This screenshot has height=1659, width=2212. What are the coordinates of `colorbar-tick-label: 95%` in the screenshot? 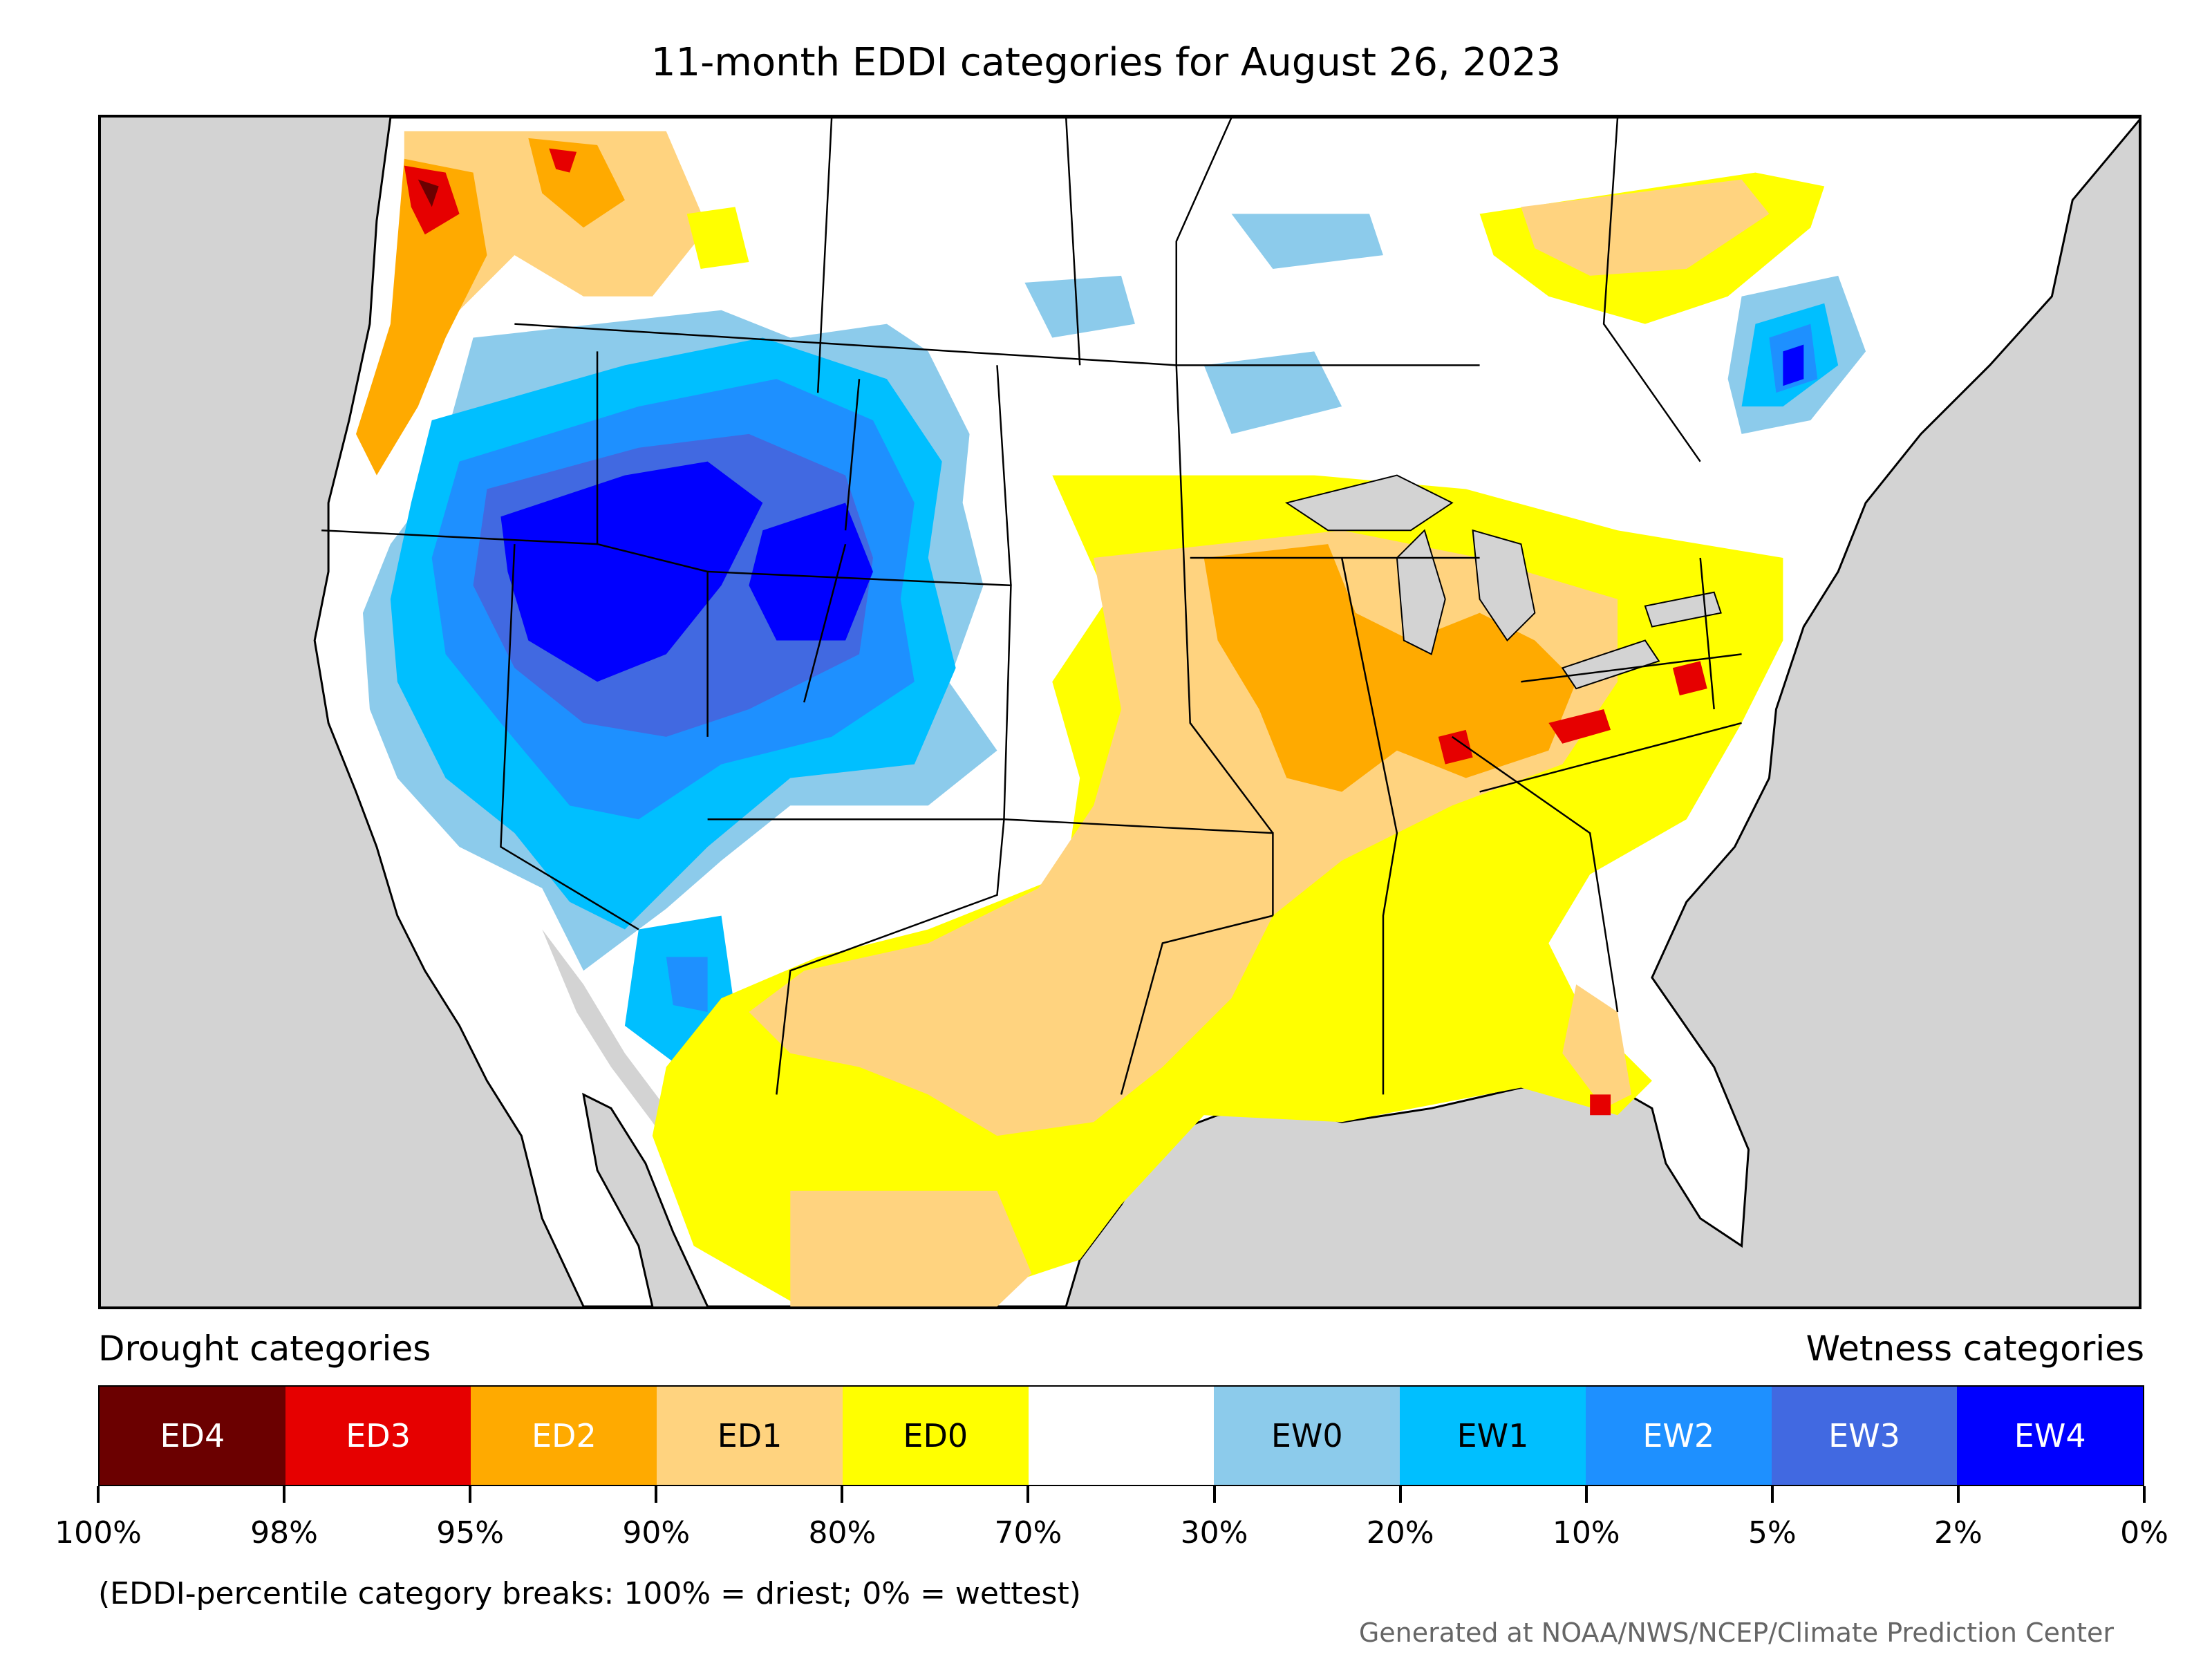 It's located at (470, 1532).